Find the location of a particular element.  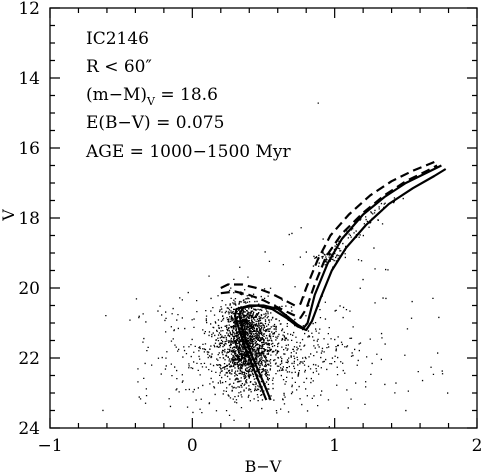

annotation-age: AGE = 1000−1500 Myr is located at coordinates (188, 152).